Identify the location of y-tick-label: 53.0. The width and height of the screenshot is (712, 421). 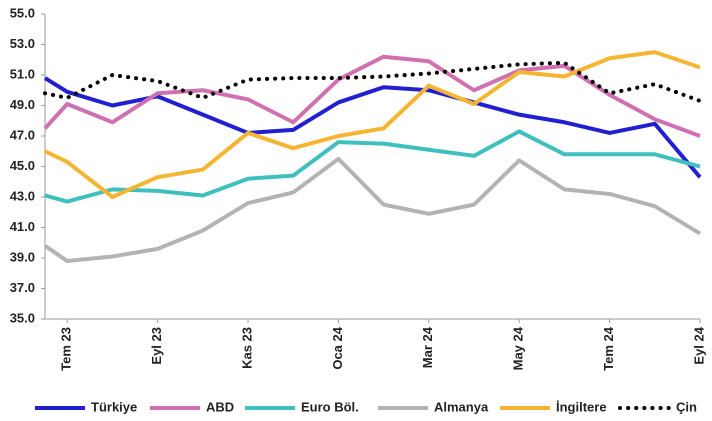
(22, 43).